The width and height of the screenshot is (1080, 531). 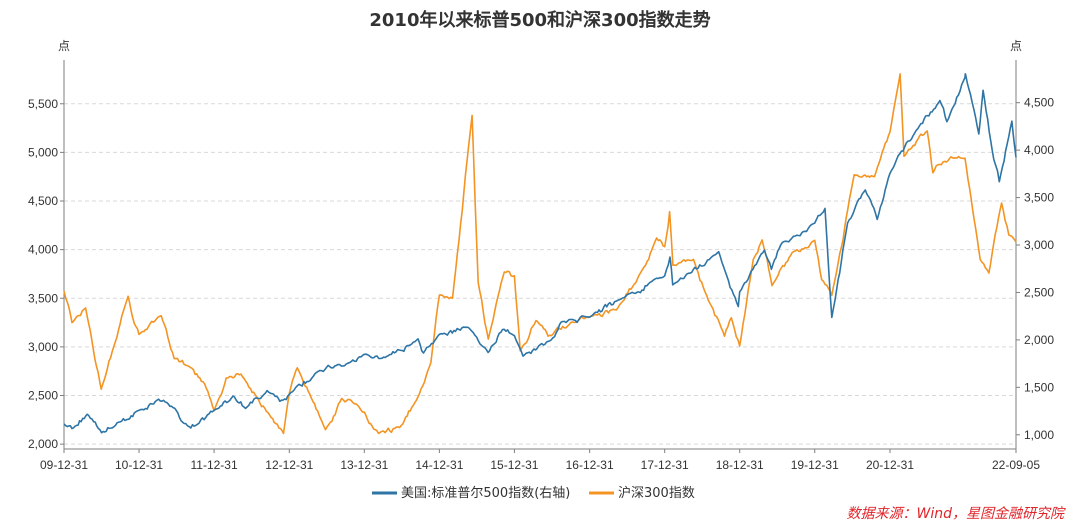 I want to click on right-tick-label-7: 4,500, so click(x=1039, y=103).